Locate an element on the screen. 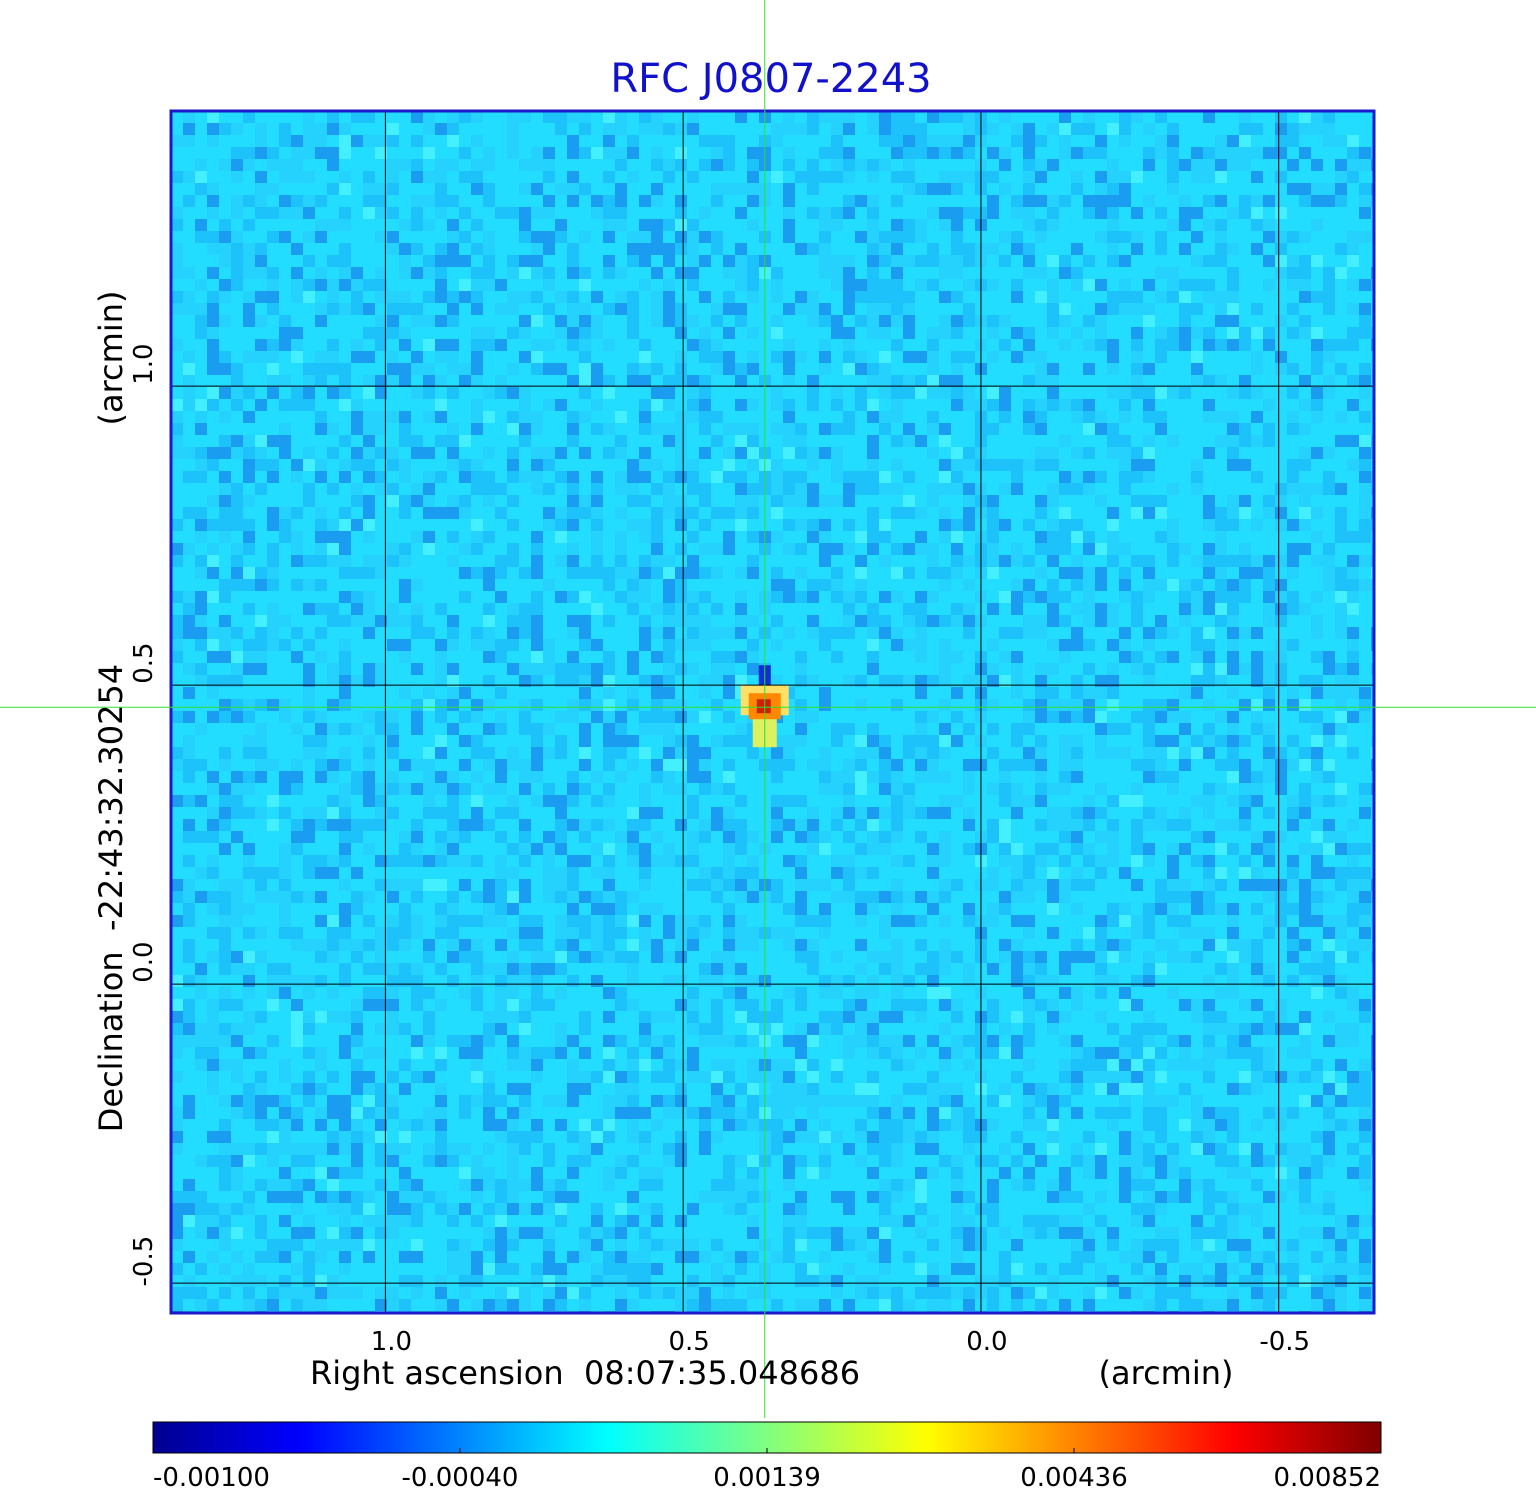 The image size is (1536, 1511). source-peak-pixel is located at coordinates (763, 706).